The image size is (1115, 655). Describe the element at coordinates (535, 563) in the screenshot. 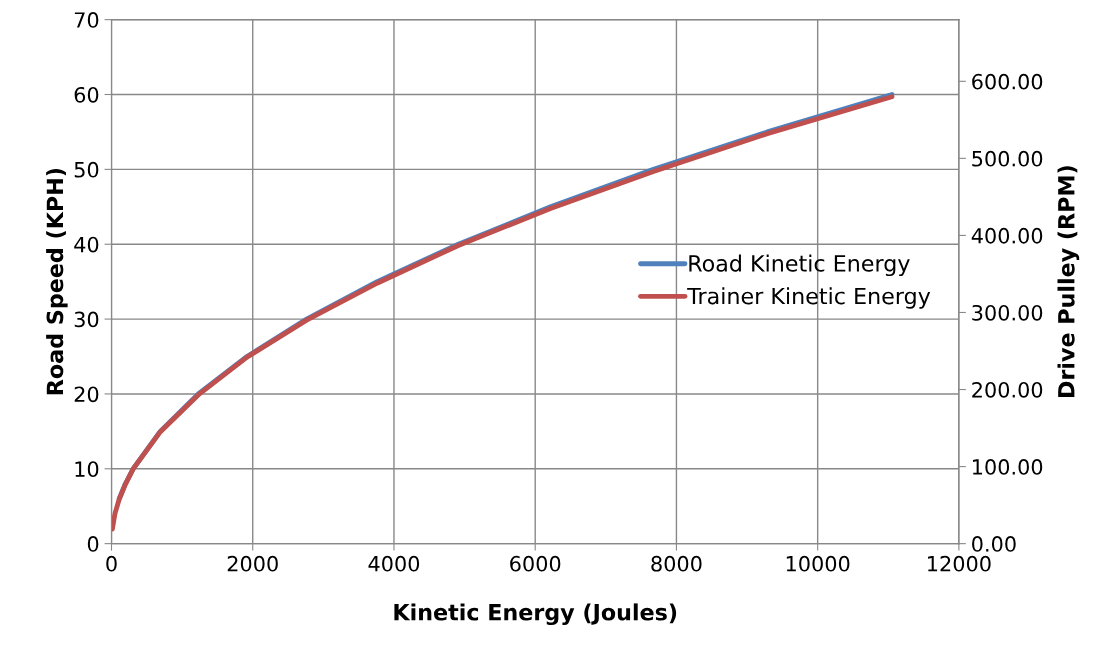

I see `x-tick-label: 6000` at that location.